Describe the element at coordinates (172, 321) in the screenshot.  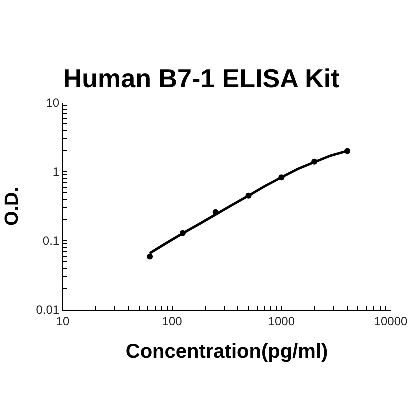
I see `x-tick-label: 100` at that location.